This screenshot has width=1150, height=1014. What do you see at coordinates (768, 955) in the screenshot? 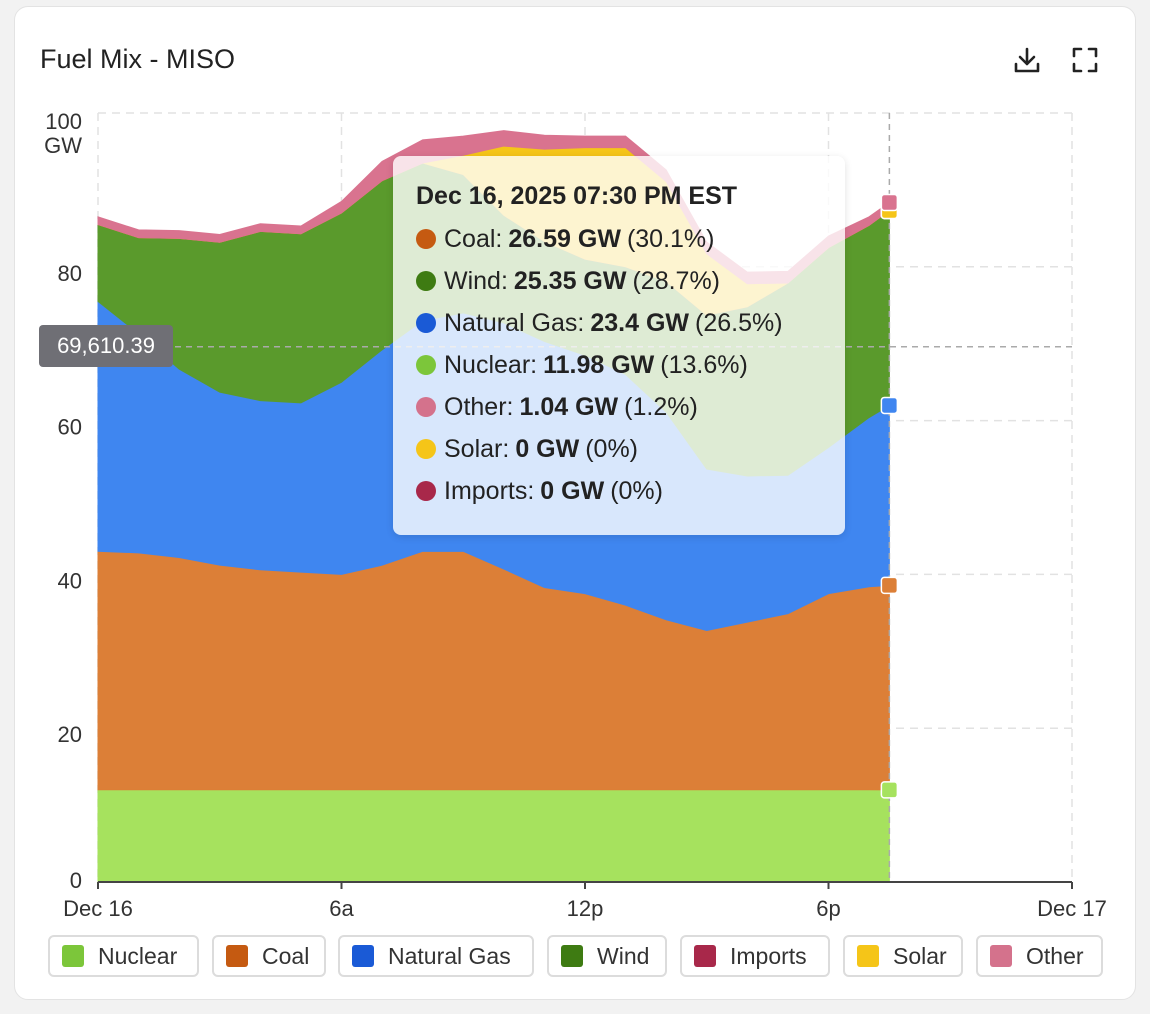
I see `legend-label: Imports` at bounding box center [768, 955].